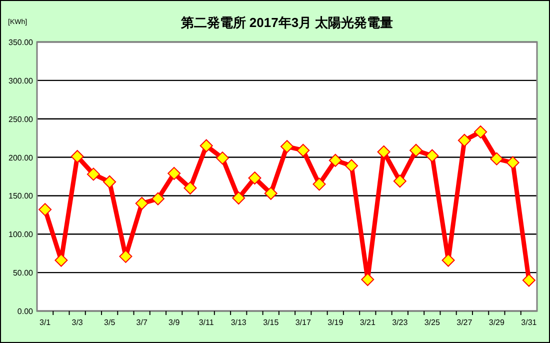 The height and width of the screenshot is (343, 550). I want to click on y-tick-label: 100.00, so click(21, 235).